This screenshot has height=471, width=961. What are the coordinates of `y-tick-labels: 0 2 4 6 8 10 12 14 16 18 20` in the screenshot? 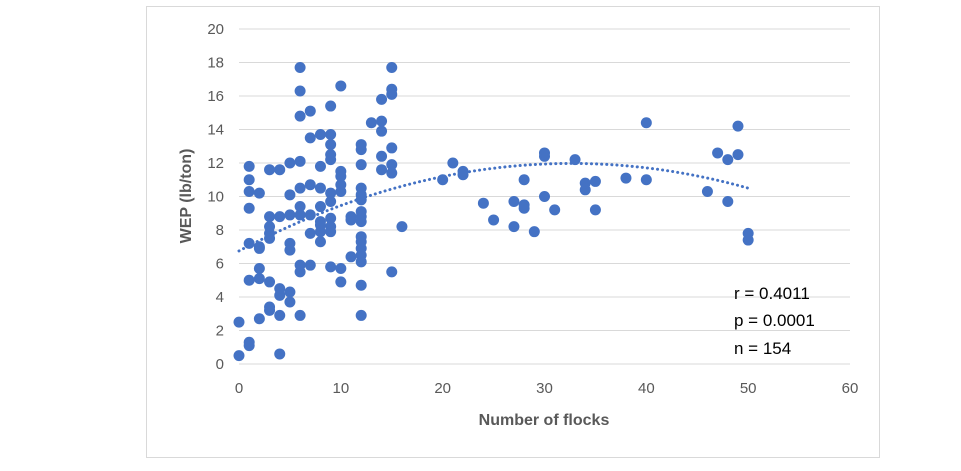 It's located at (215, 197).